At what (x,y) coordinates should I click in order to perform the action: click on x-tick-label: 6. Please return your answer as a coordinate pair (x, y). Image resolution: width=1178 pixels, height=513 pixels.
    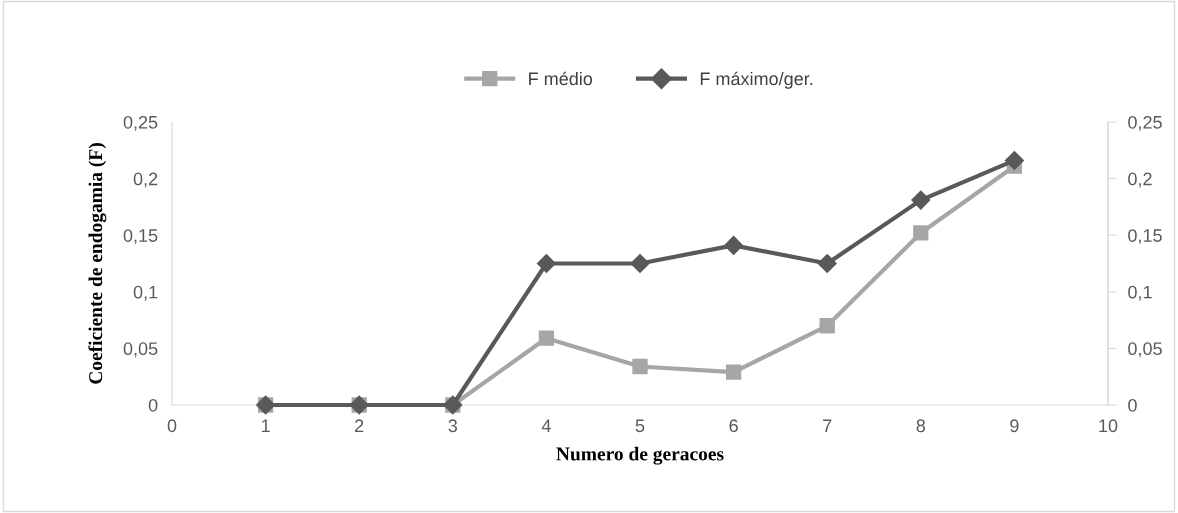
    Looking at the image, I should click on (733, 426).